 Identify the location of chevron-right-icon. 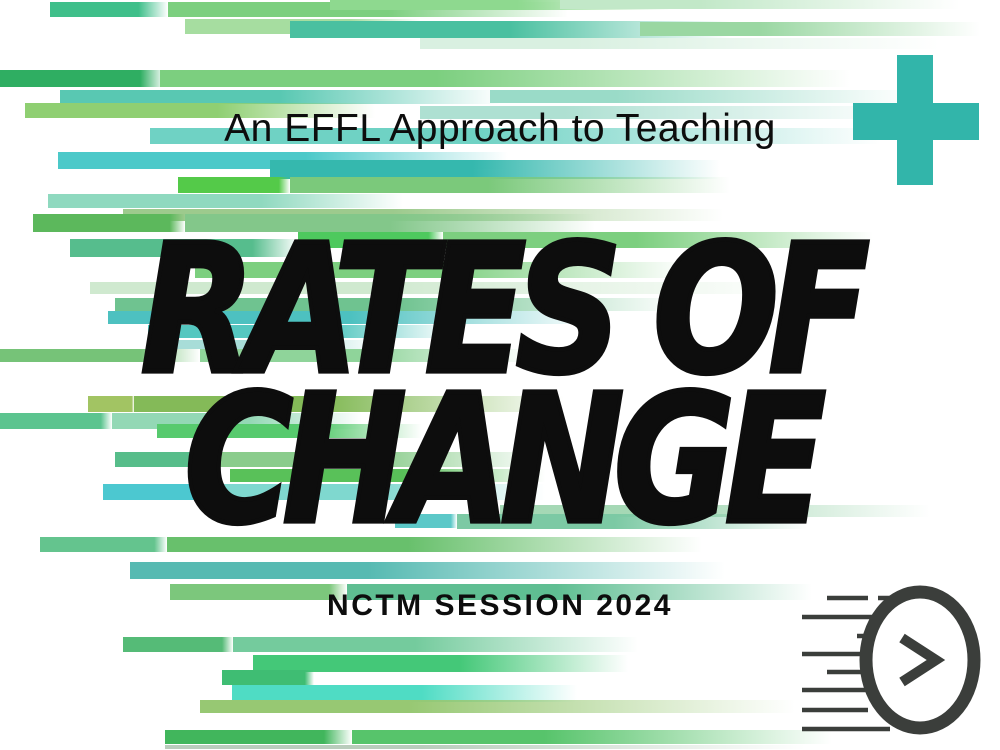
(922, 660).